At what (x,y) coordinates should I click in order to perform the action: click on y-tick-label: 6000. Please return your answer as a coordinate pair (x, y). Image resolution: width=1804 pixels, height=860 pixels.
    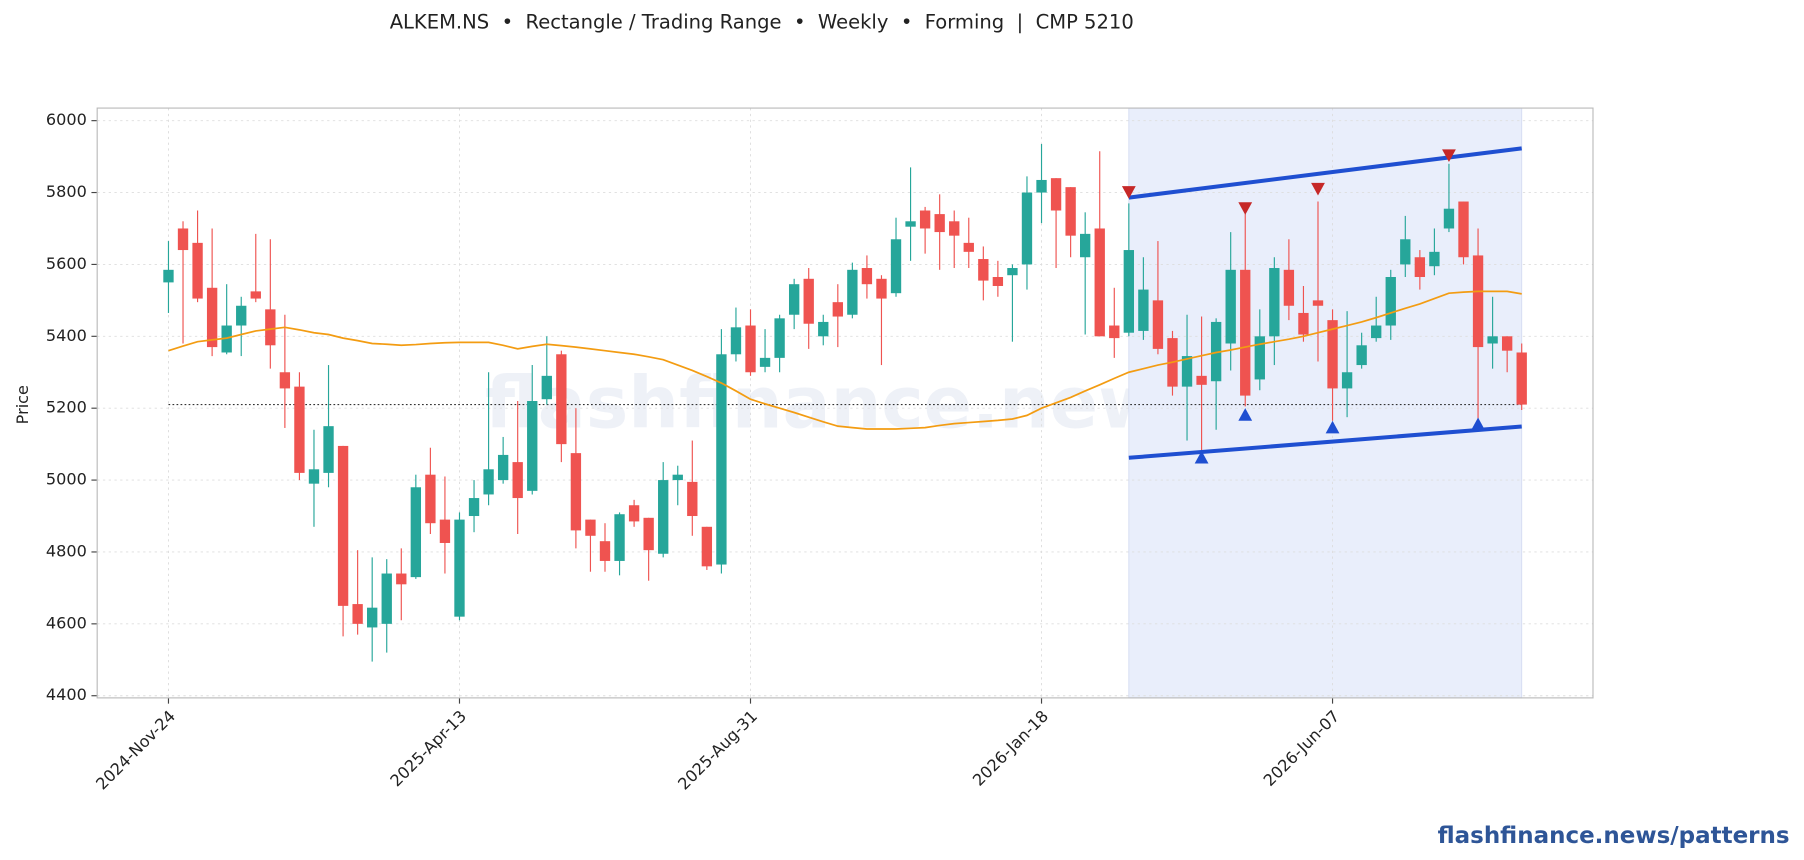
    Looking at the image, I should click on (66, 119).